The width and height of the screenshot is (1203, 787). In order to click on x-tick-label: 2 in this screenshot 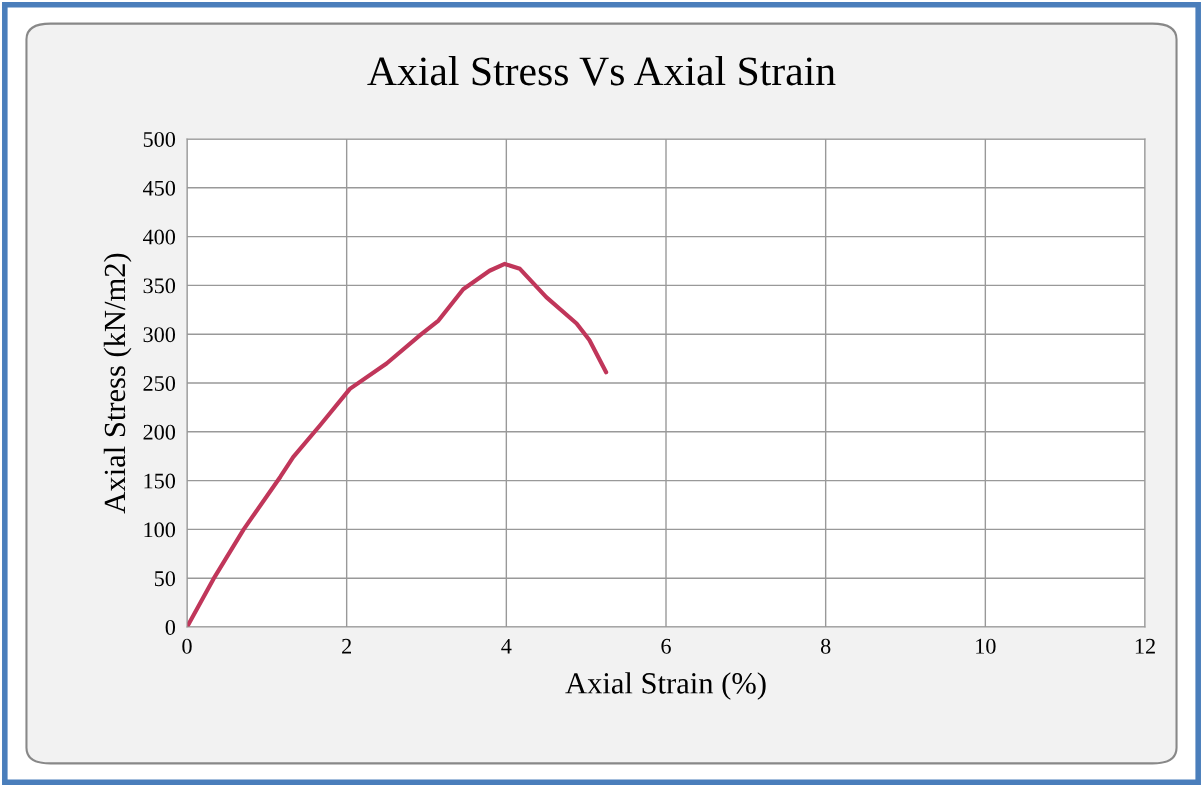, I will do `click(346, 646)`.